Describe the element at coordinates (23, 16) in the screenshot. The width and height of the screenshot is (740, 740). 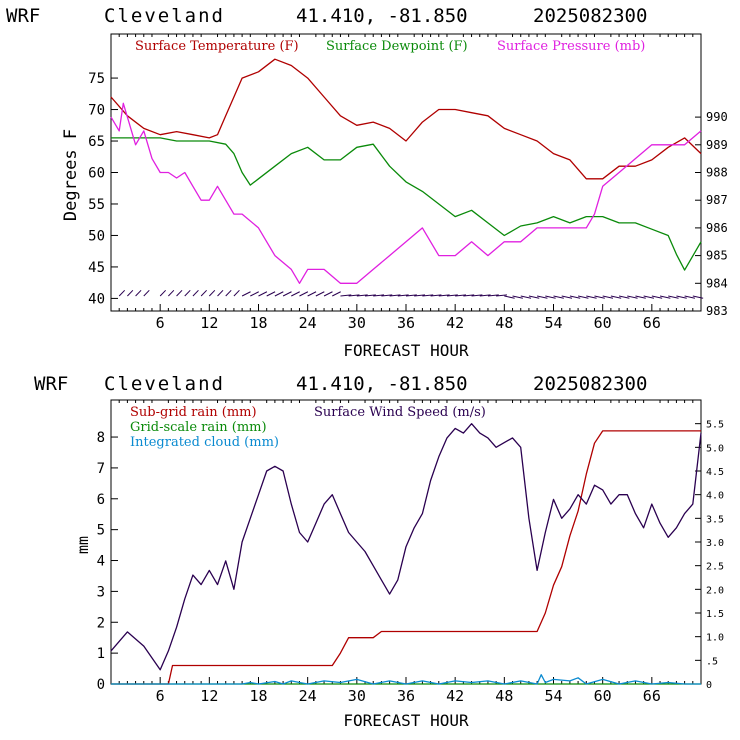
I see `chart1-header-model: WRF` at that location.